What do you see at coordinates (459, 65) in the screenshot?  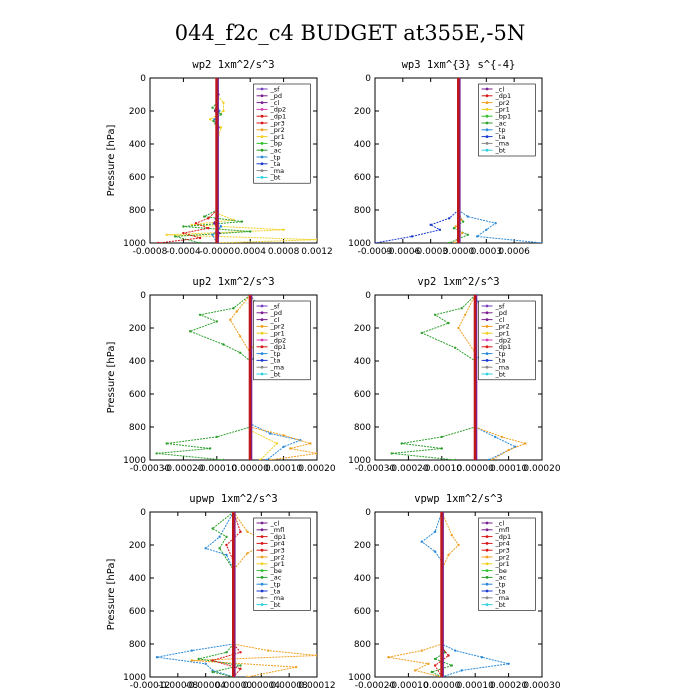 I see `panel-title: wp3 1xm^{3} s^{-4}` at bounding box center [459, 65].